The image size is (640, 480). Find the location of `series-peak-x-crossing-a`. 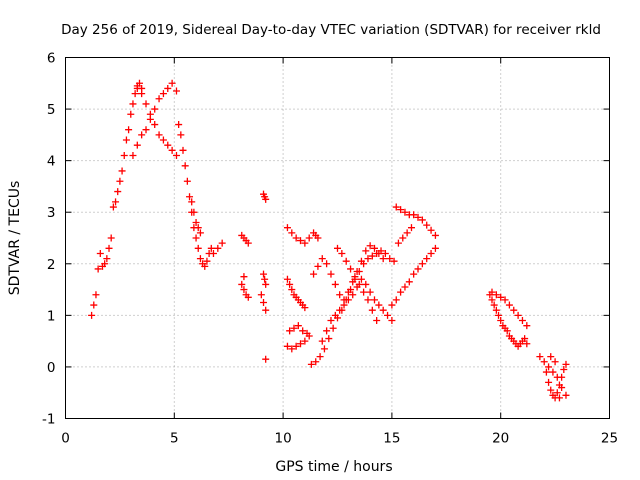

series-peak-x-crossing-a is located at coordinates (156, 121).